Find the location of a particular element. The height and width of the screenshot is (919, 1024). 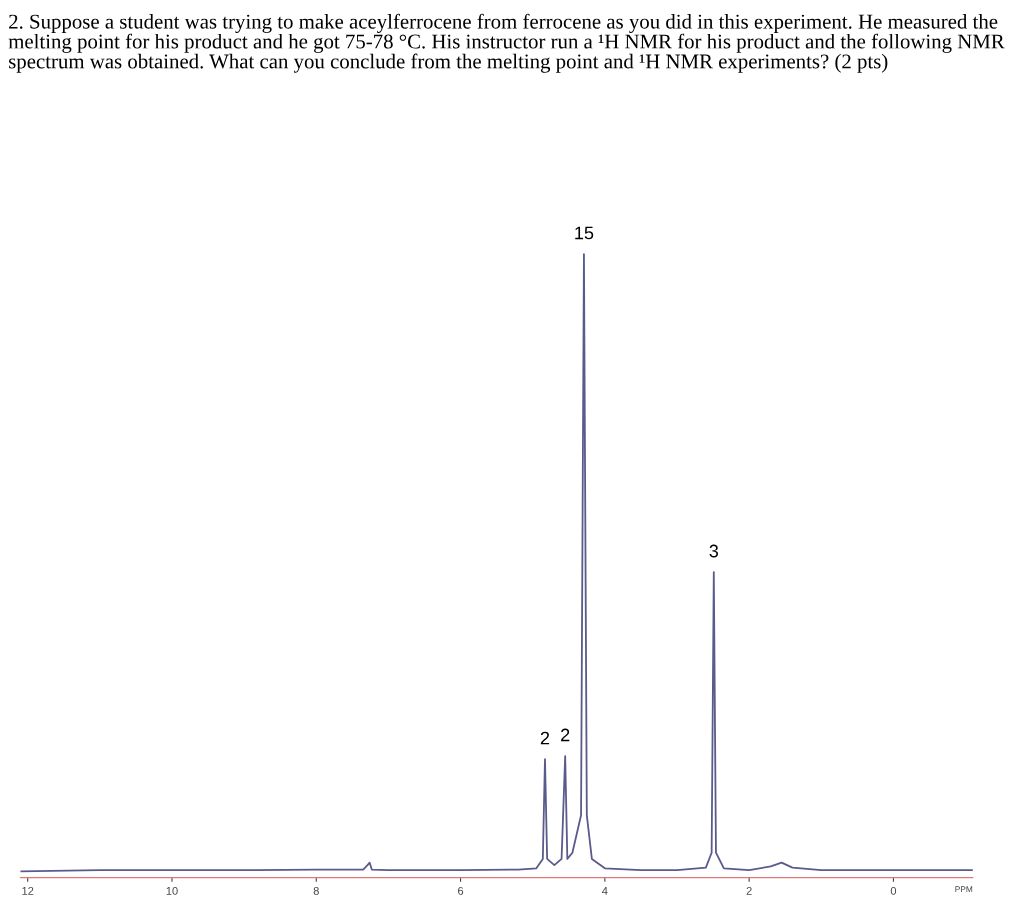

x-tick-label: 0 is located at coordinates (893, 890).